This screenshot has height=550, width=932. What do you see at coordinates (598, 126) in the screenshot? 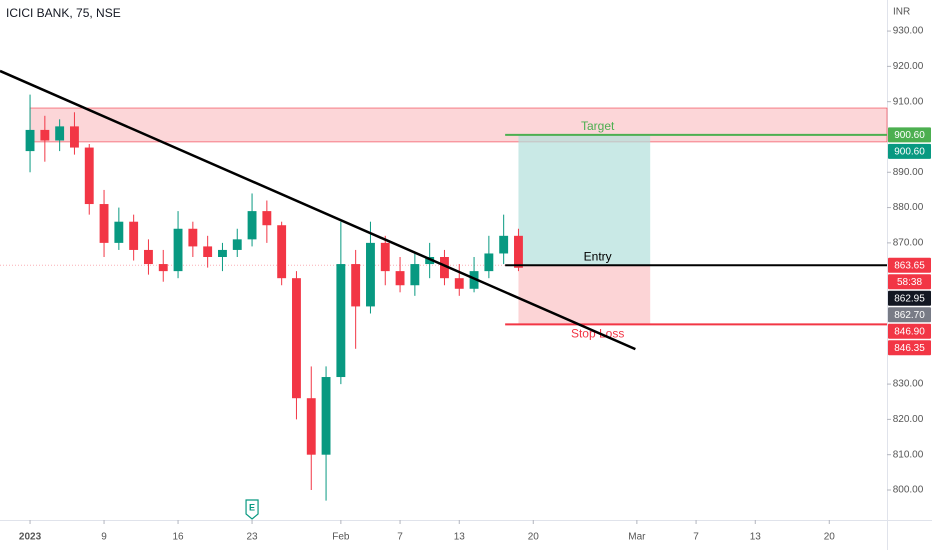
I see `target-label: Target` at bounding box center [598, 126].